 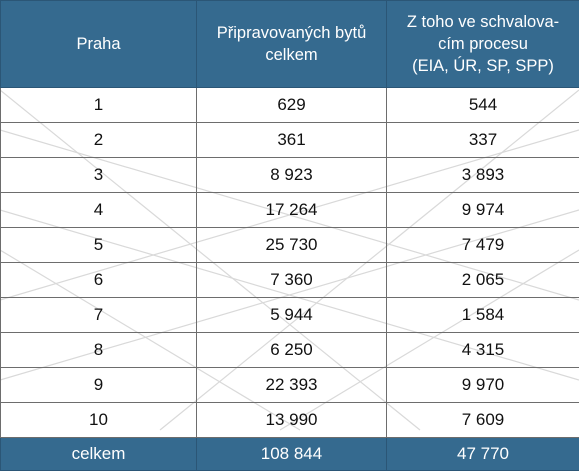 I want to click on cell-district: 3, so click(x=98, y=175).